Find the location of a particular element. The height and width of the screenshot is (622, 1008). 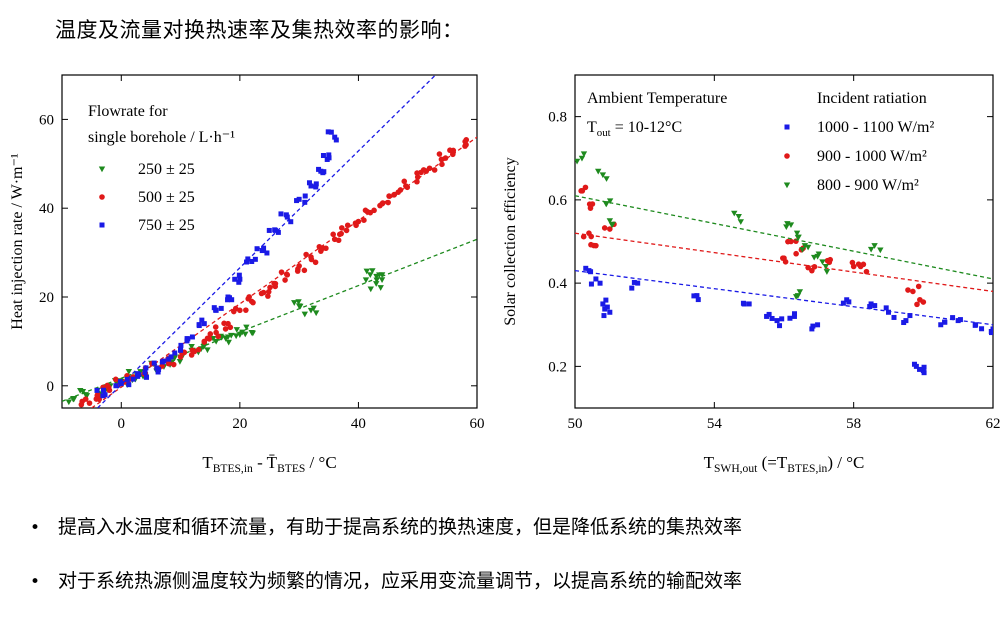

bullet-item: • 提高入水温度和循环流量，有助于提高系统的换热速度，但是降低系统的集热效率 is located at coordinates (515, 527).